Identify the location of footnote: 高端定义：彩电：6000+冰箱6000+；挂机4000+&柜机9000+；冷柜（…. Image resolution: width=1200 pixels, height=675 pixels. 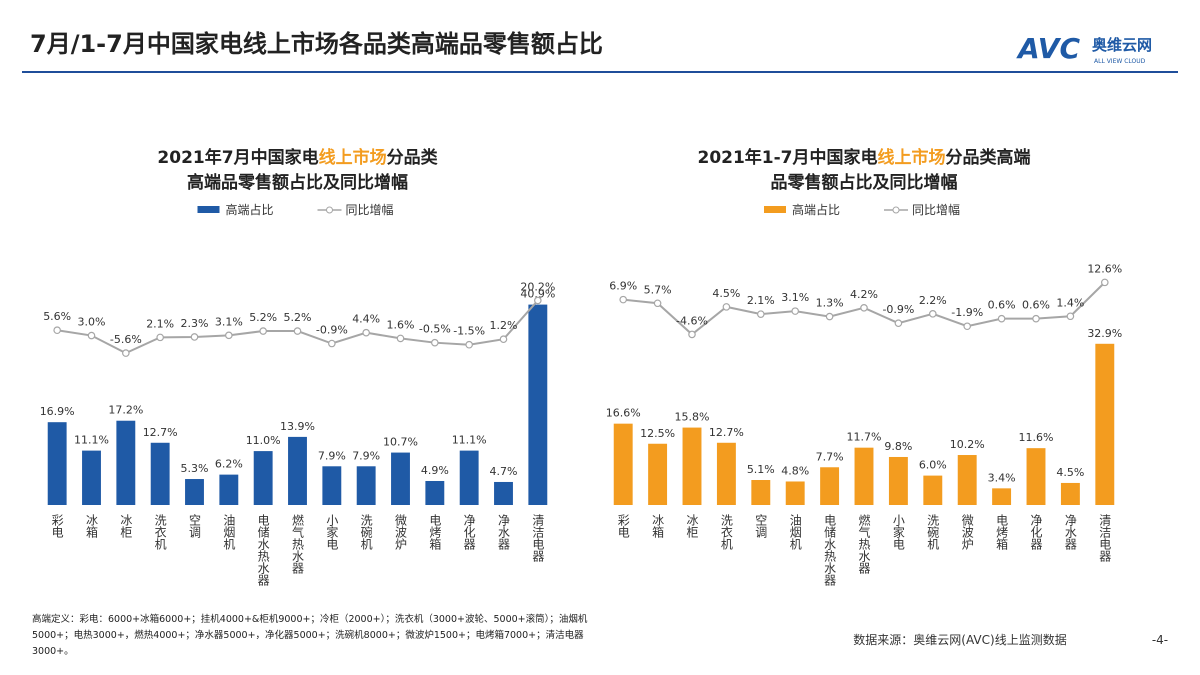
(310, 635).